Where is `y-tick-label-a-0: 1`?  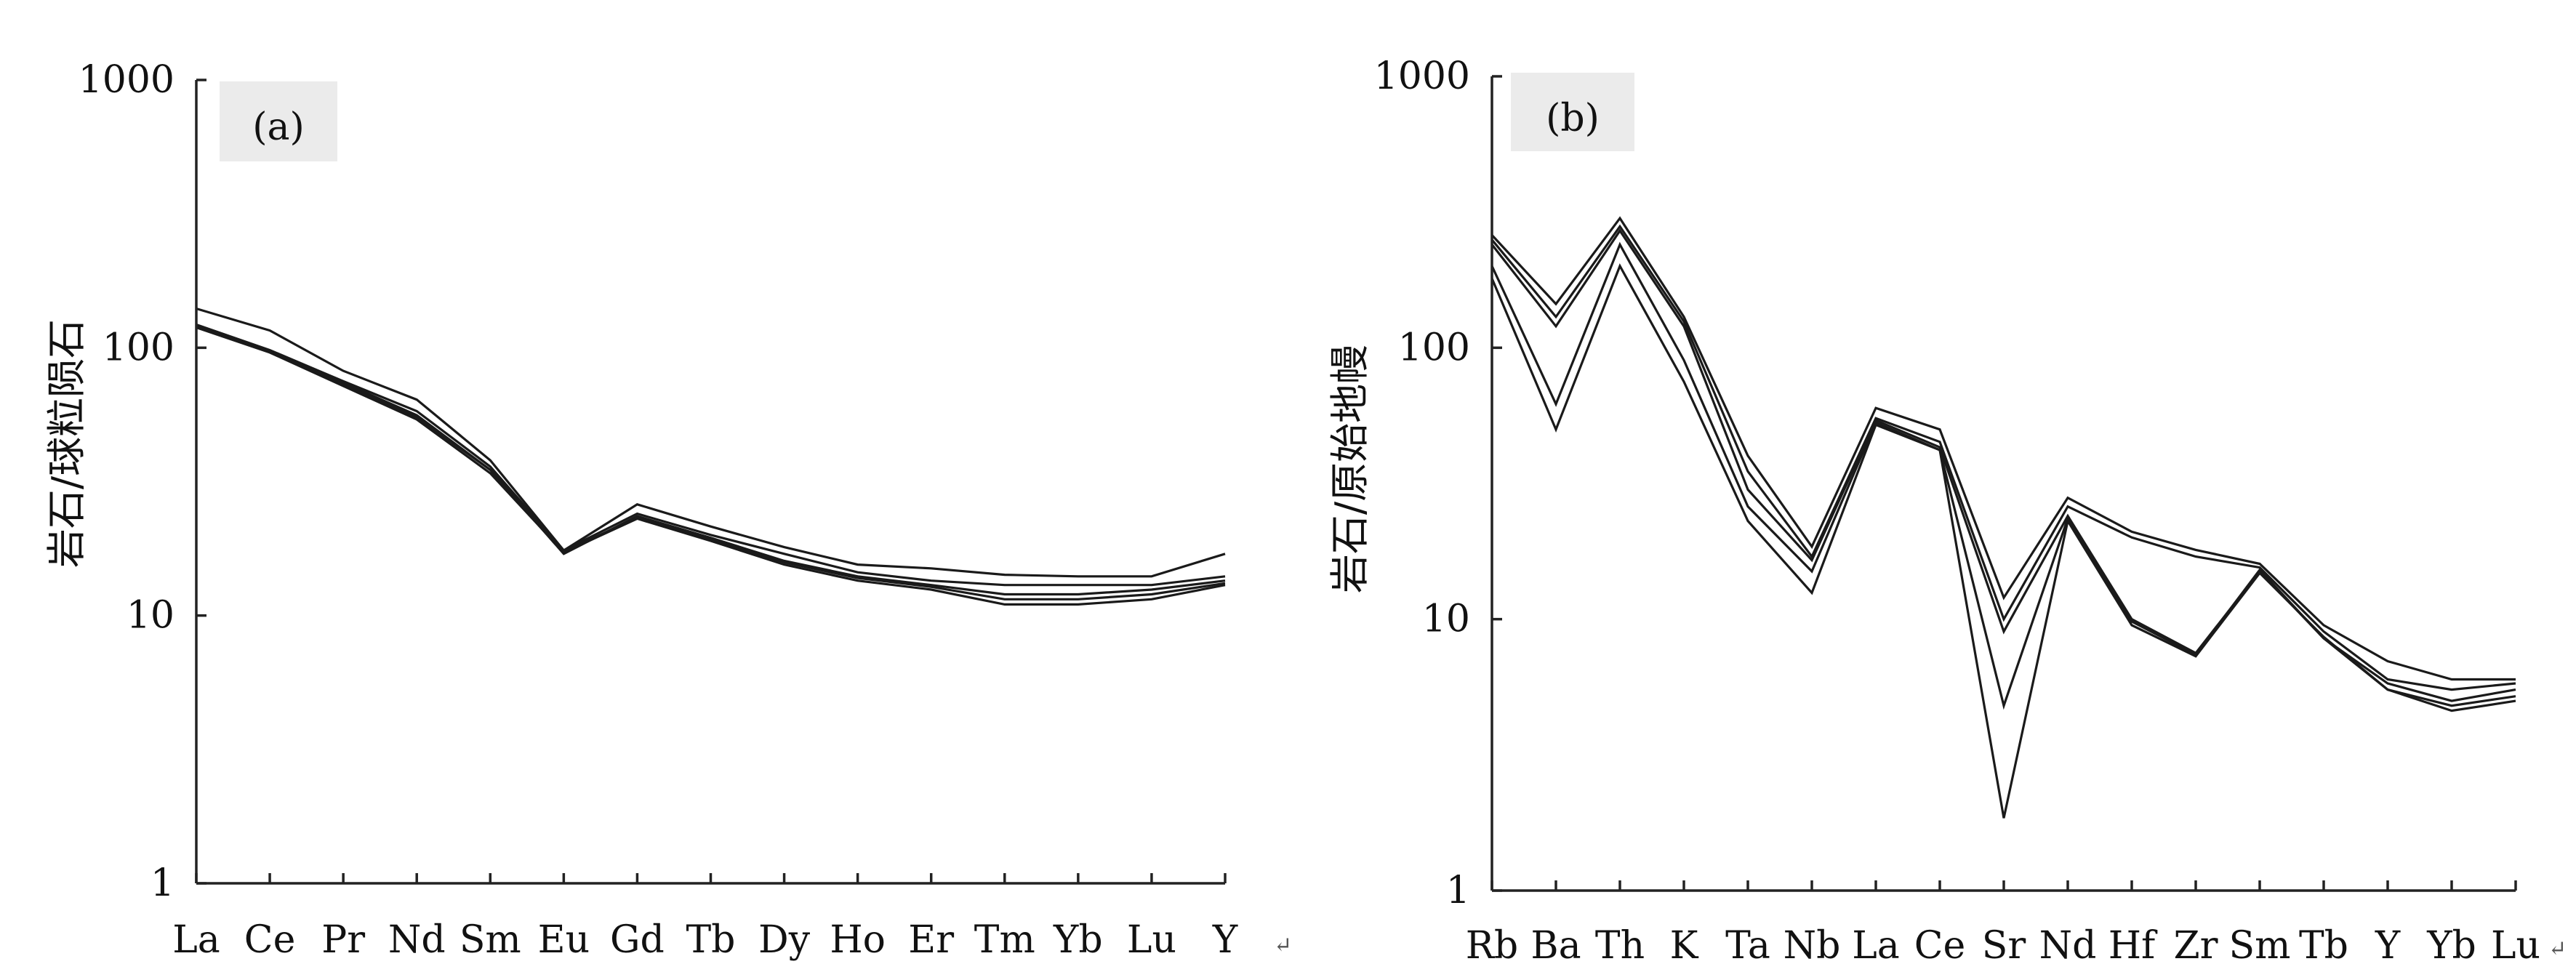
y-tick-label-a-0: 1 is located at coordinates (162, 883).